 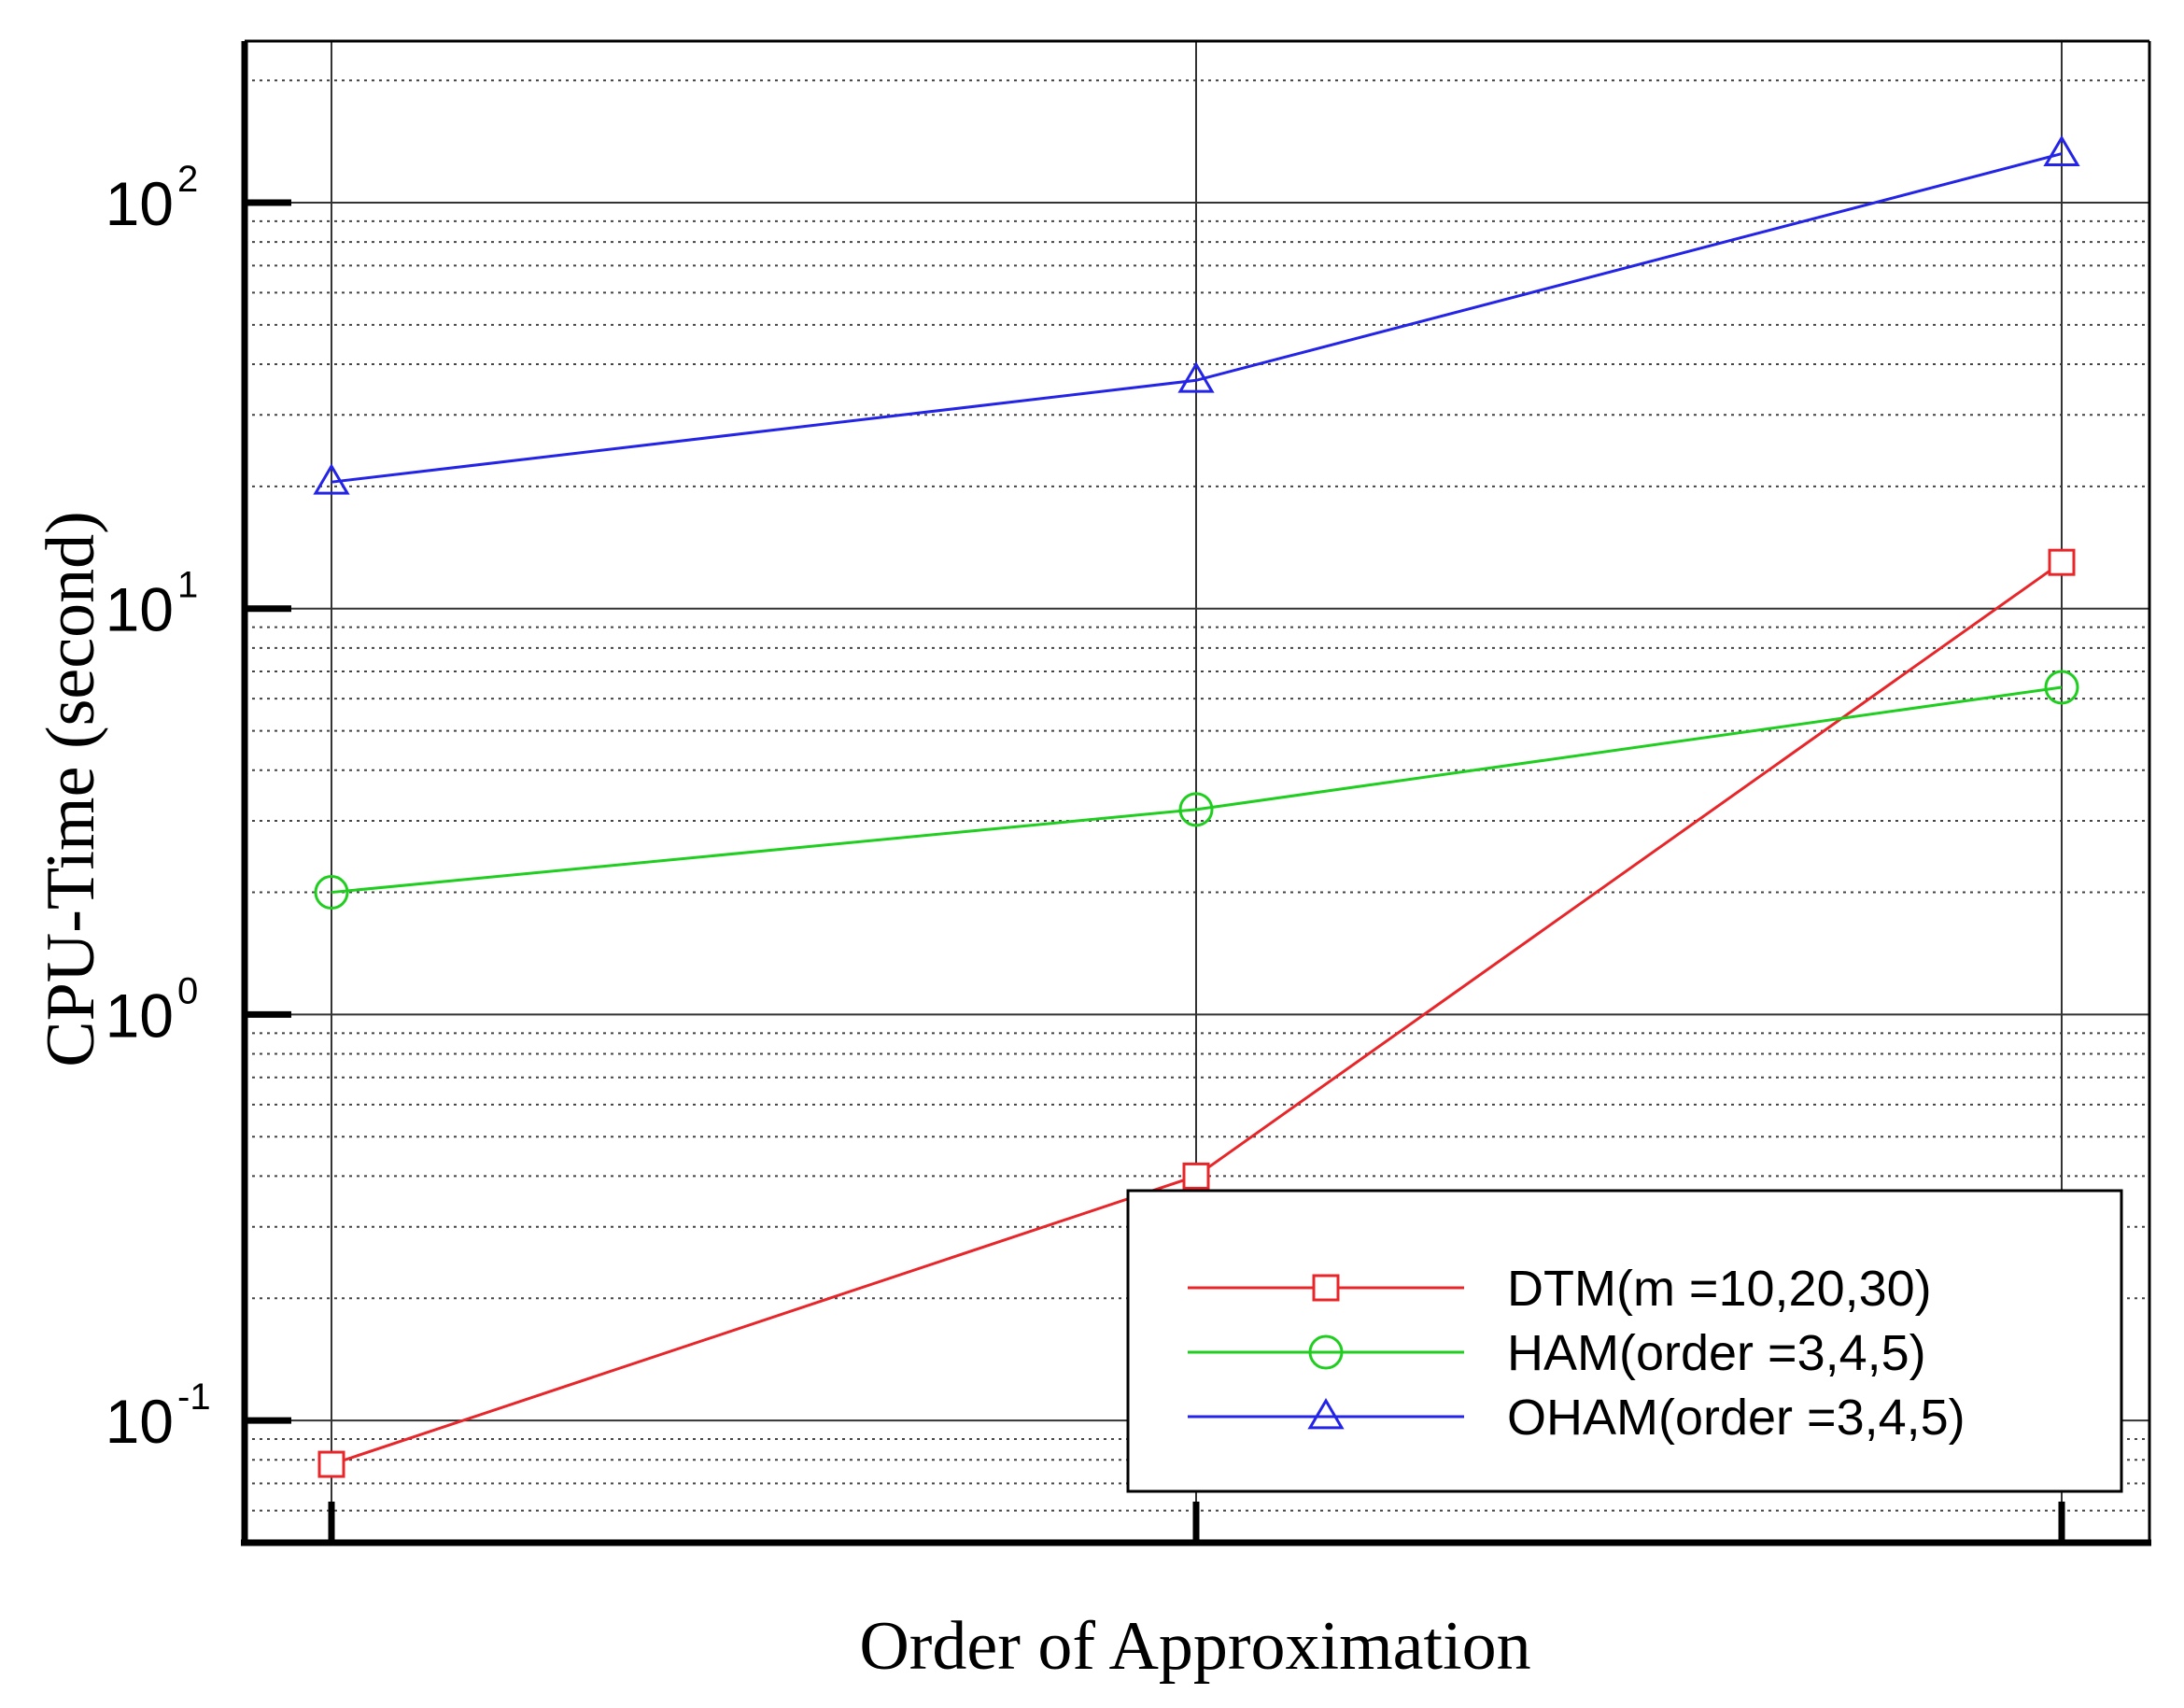 I want to click on y-tick-label-exponent: -1, so click(x=194, y=1397).